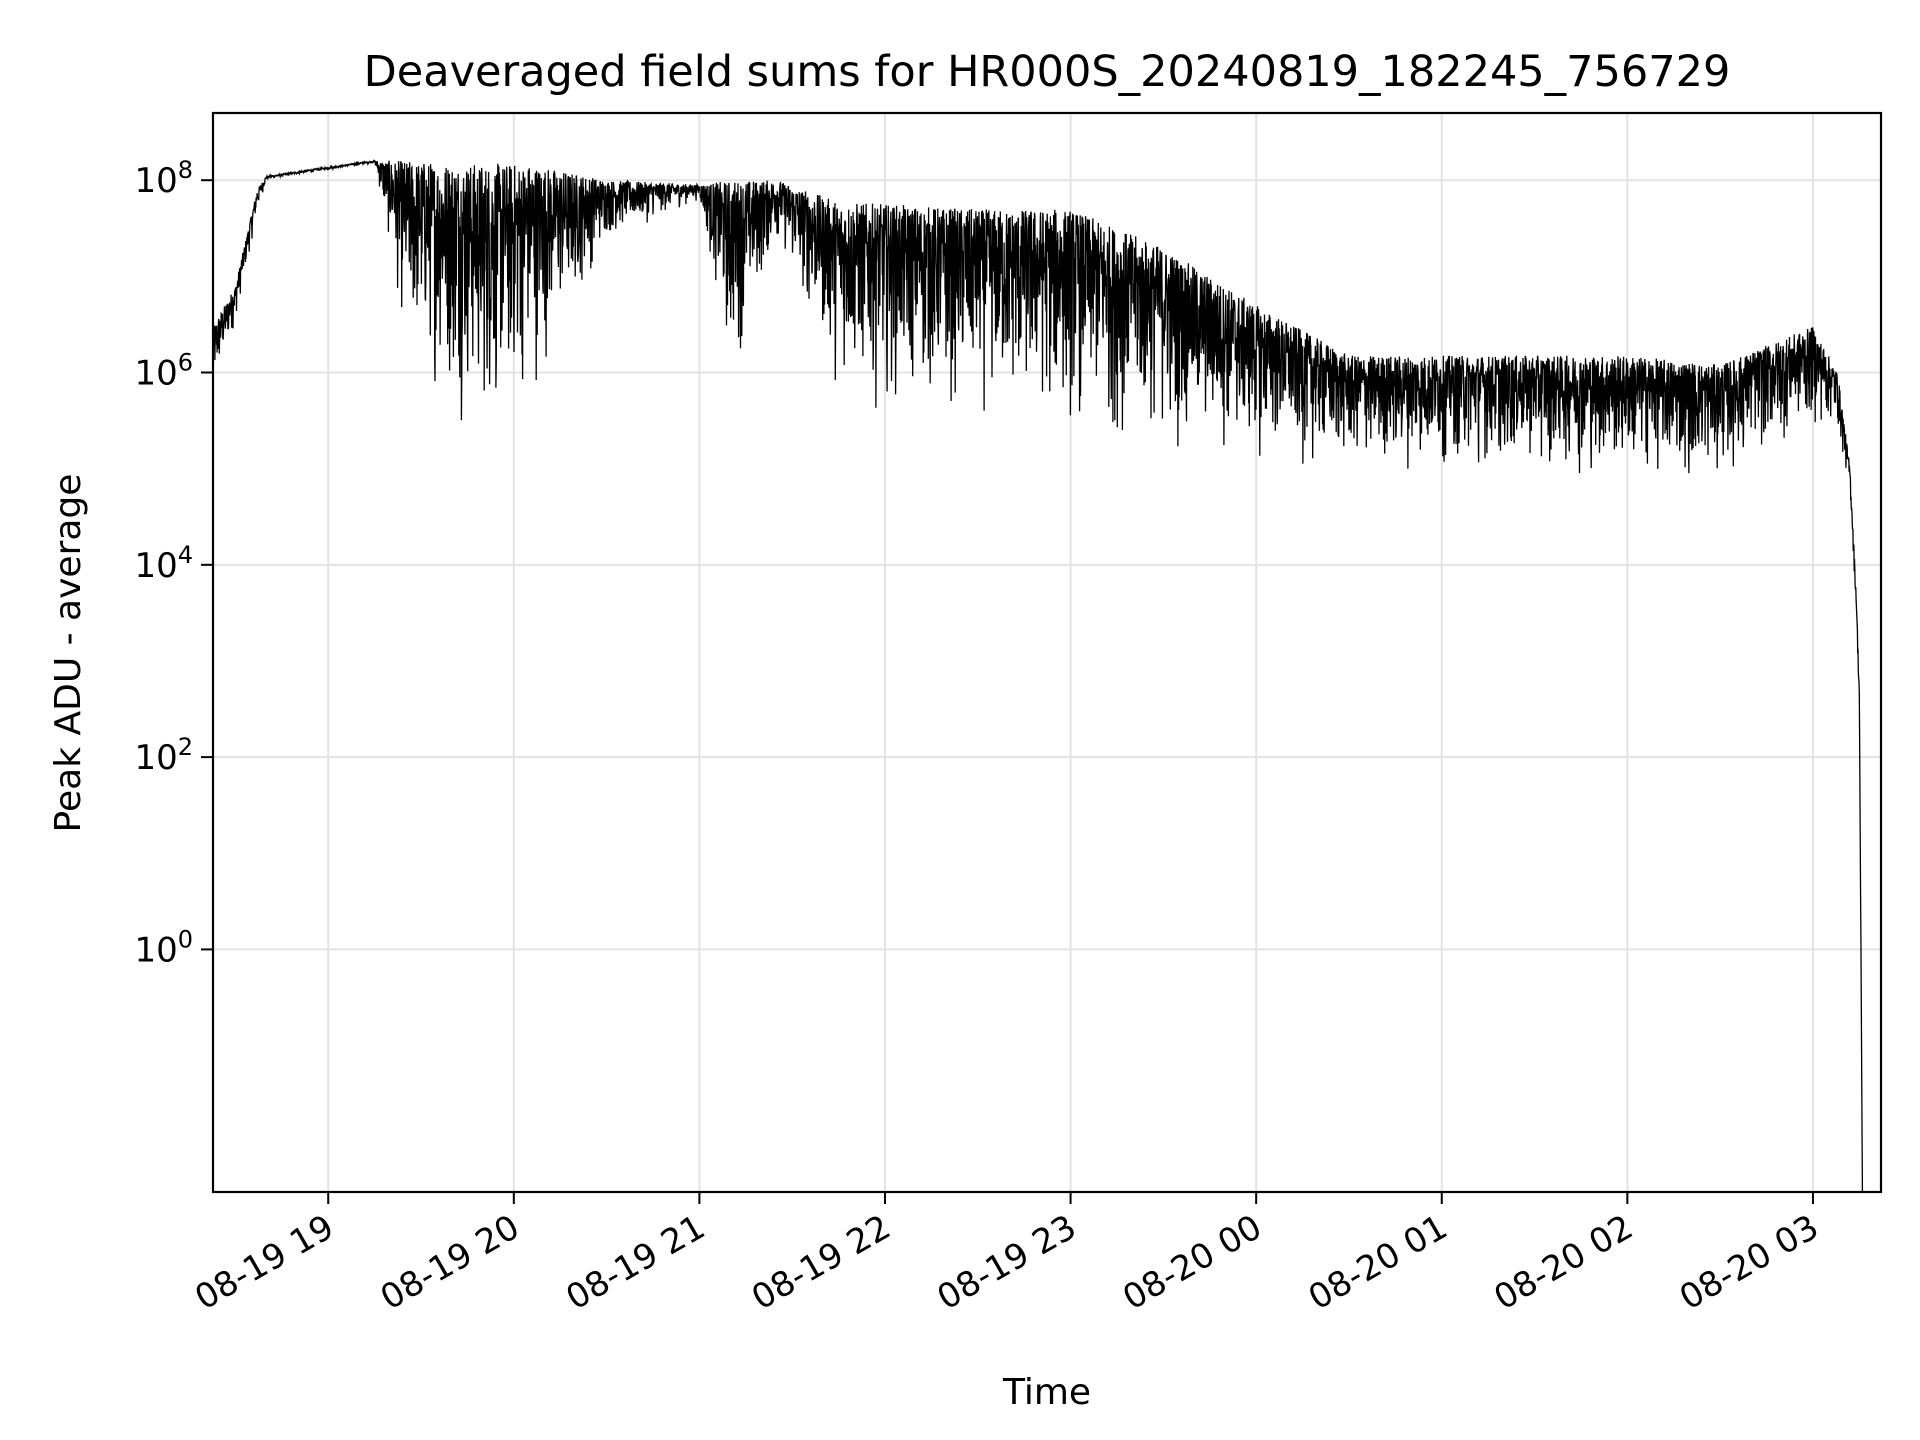  Describe the element at coordinates (1046, 1392) in the screenshot. I see `x-axis-label: Time` at that location.